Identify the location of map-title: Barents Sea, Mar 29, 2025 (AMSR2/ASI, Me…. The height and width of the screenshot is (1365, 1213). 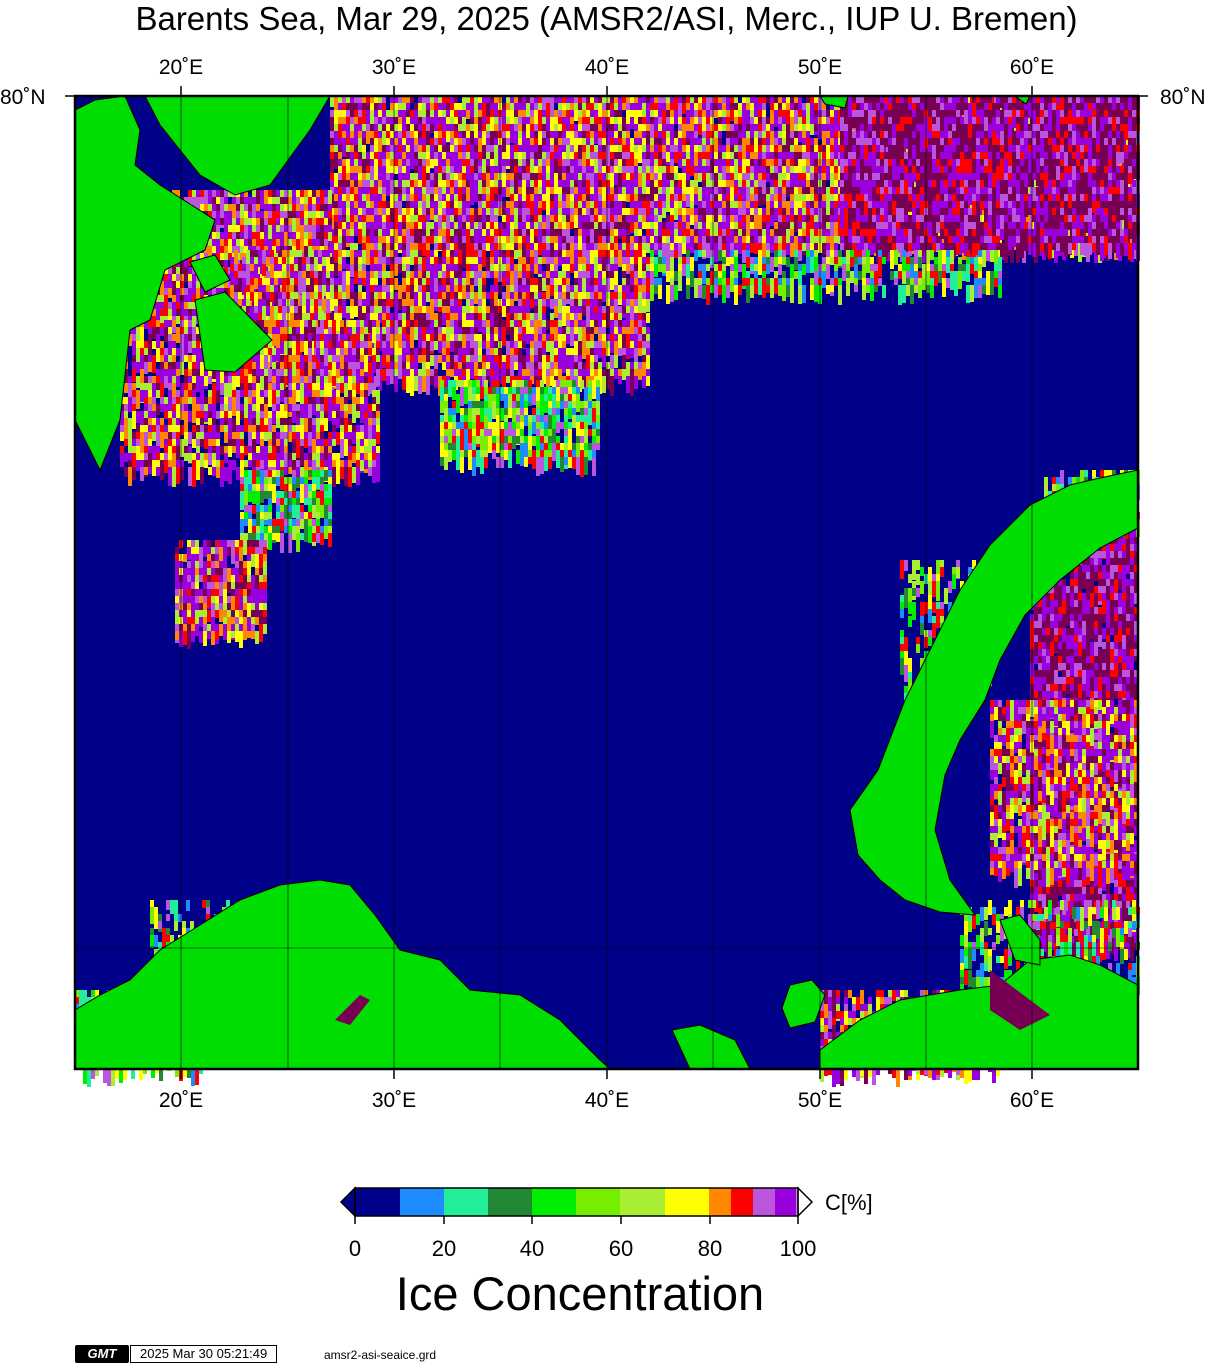
(606, 18).